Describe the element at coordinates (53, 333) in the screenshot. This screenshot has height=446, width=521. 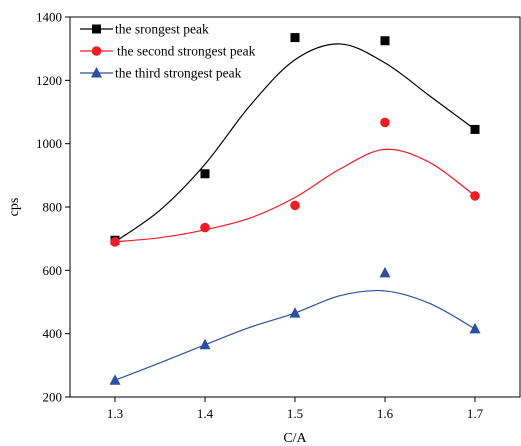
I see `y-tick-label: 400` at that location.